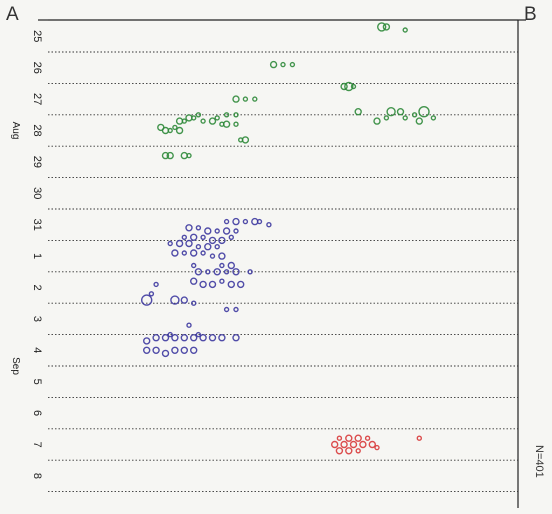 Image resolution: width=552 pixels, height=514 pixels. What do you see at coordinates (37, 193) in the screenshot?
I see `y-tick-label: 30` at bounding box center [37, 193].